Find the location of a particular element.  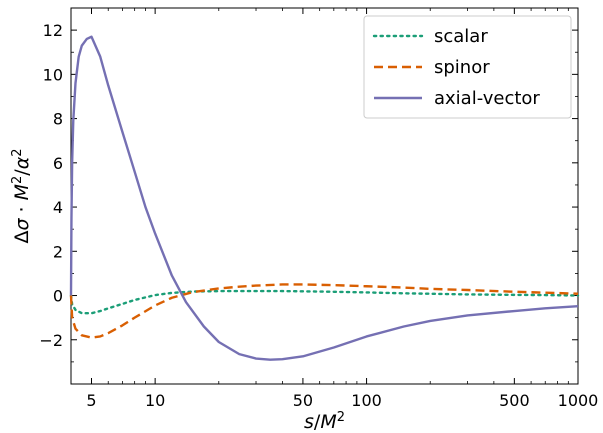

x-tick-label: 500 is located at coordinates (514, 400).